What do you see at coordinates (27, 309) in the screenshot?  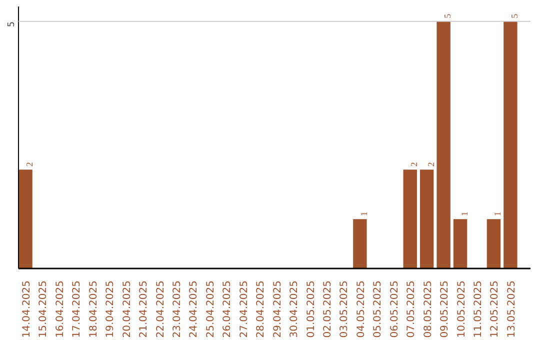 I see `x-tick-label: 14.04.2025` at bounding box center [27, 309].